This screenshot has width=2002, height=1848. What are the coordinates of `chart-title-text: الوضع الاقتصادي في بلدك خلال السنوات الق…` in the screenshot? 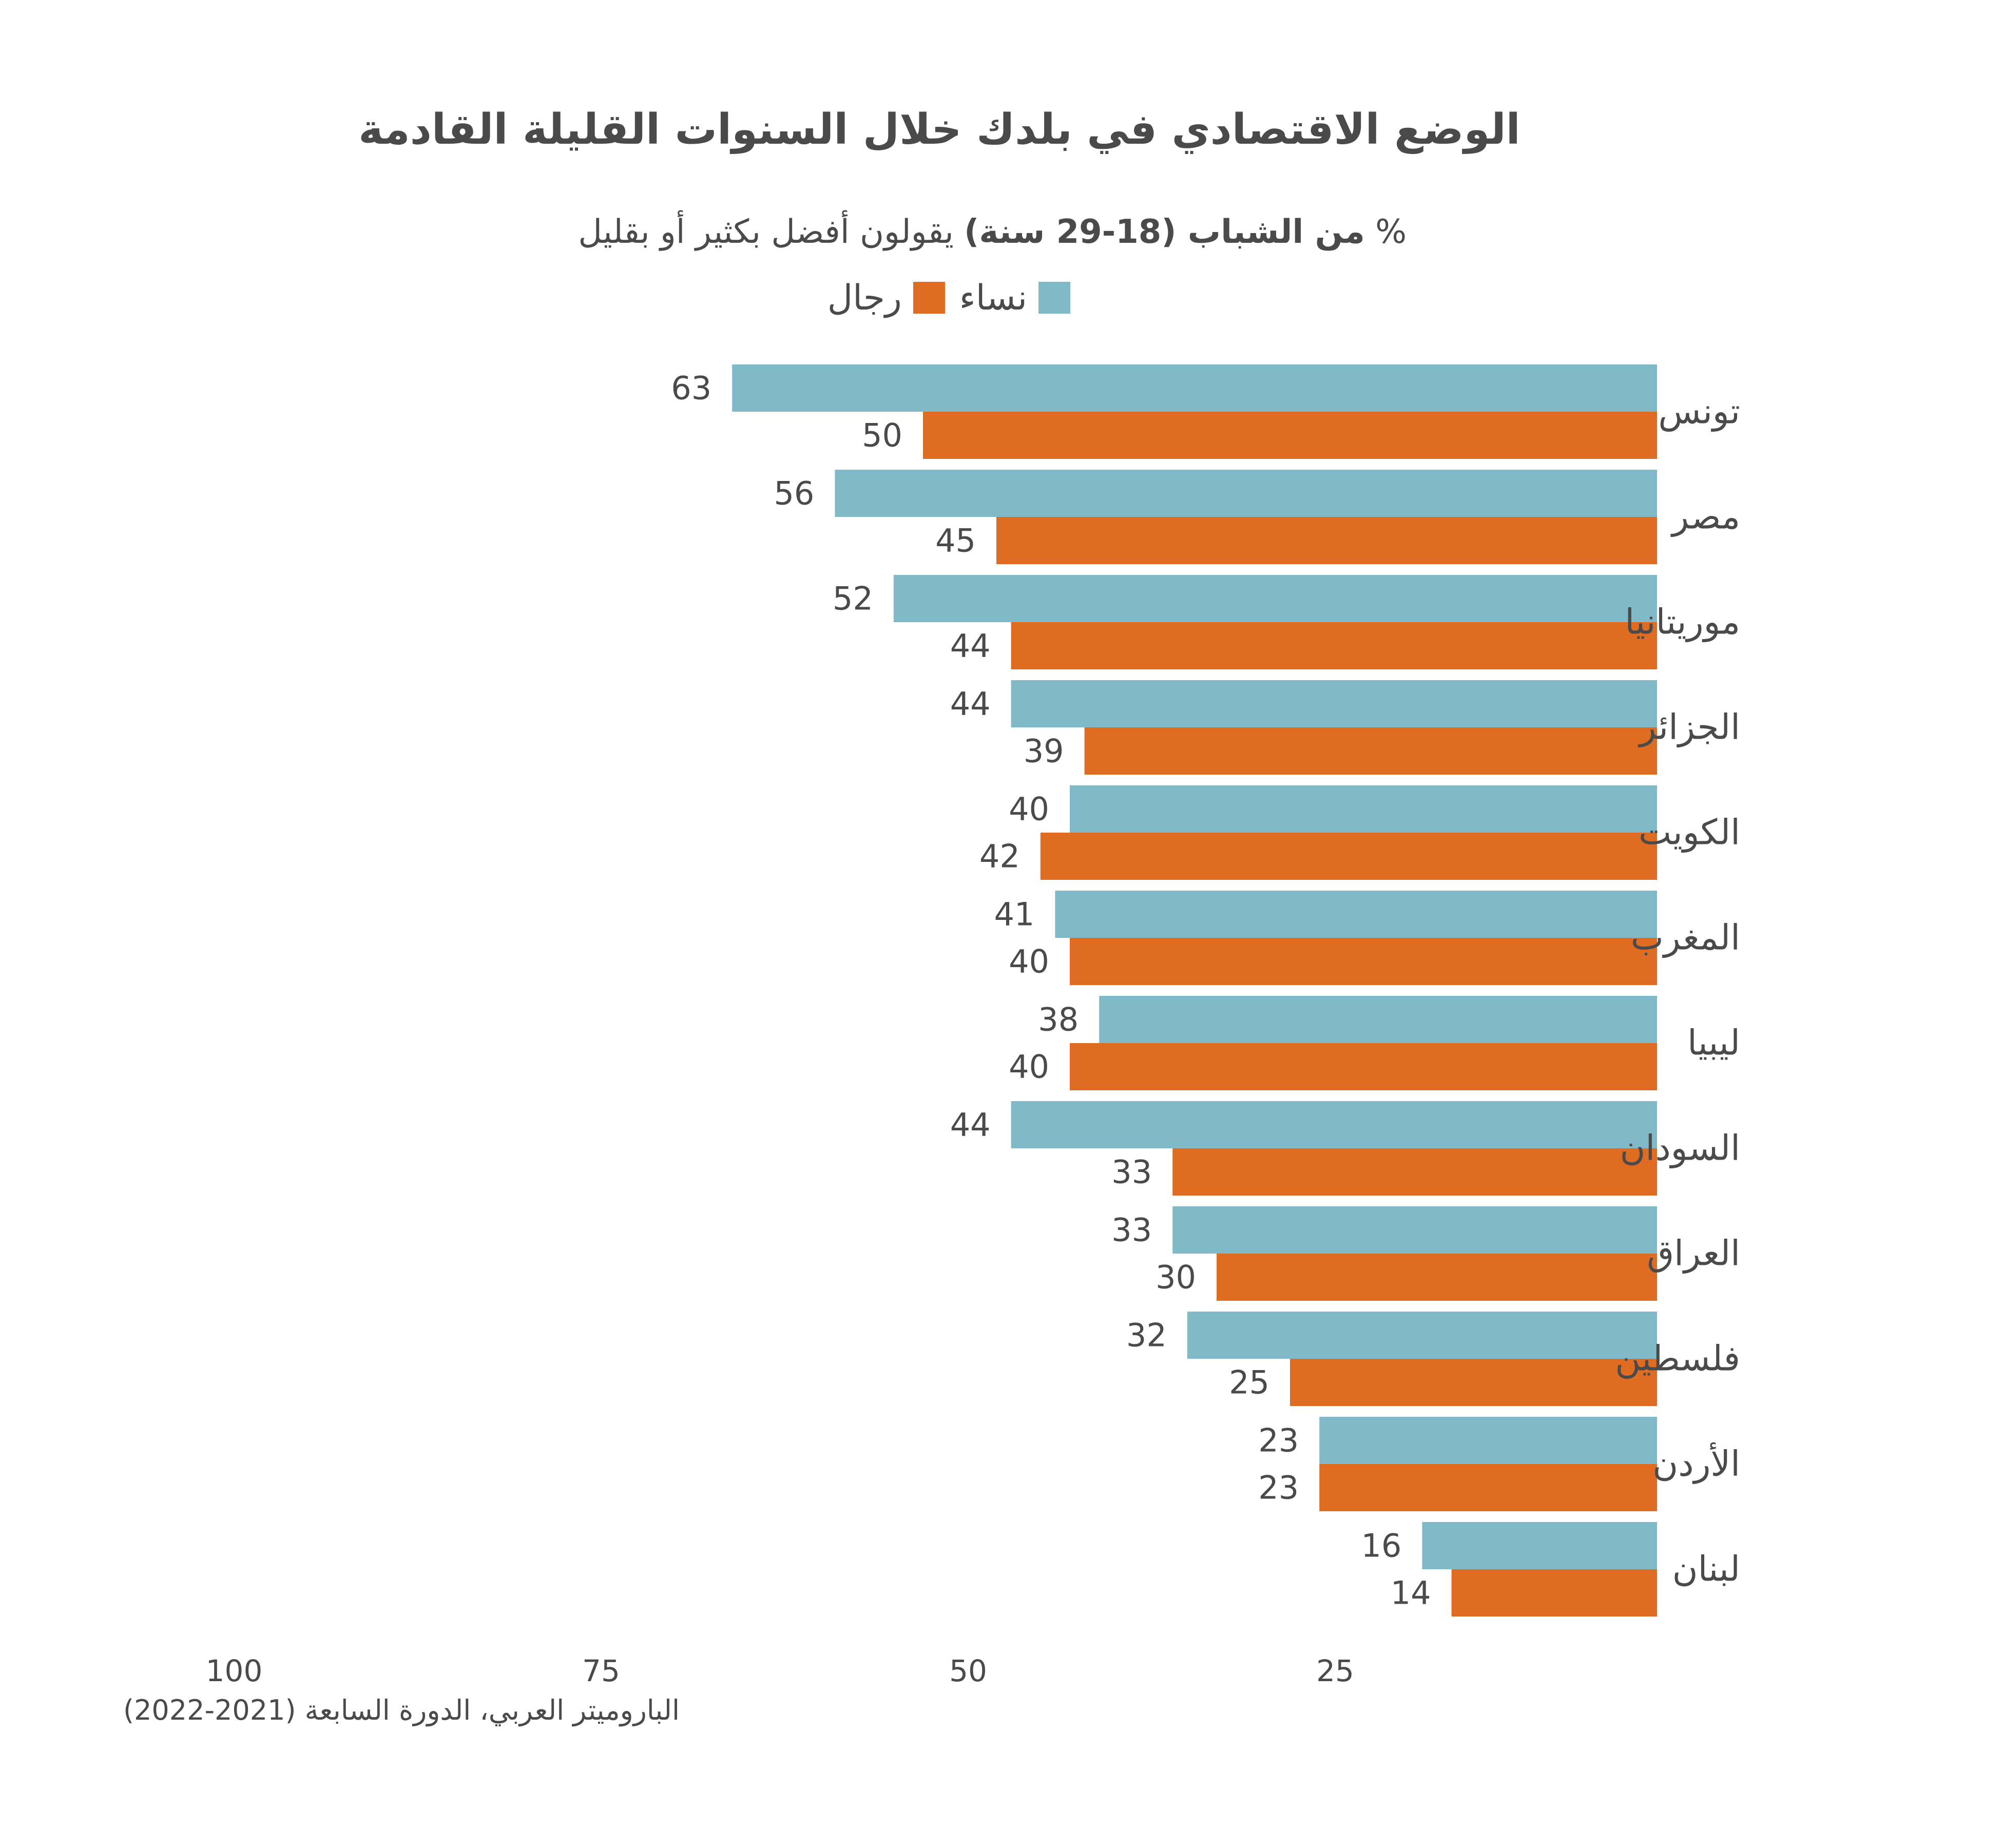 It's located at (939, 129).